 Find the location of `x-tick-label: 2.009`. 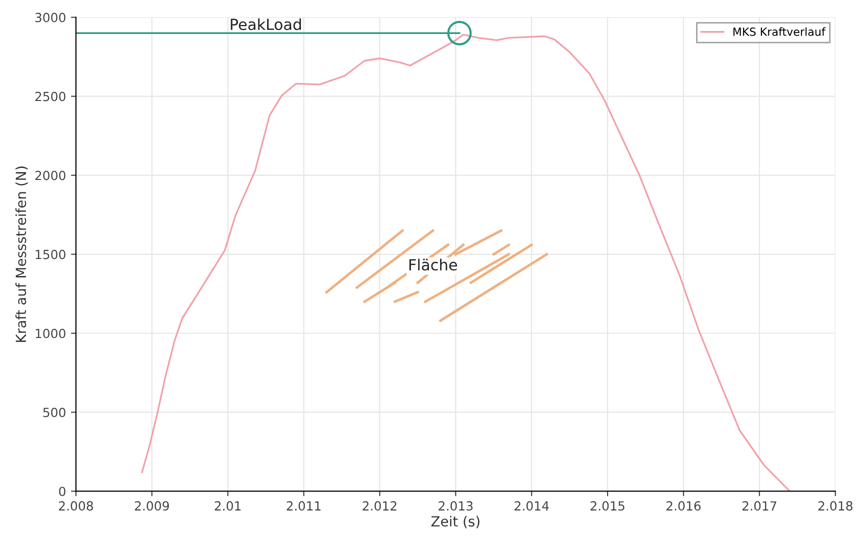

x-tick-label: 2.009 is located at coordinates (151, 506).